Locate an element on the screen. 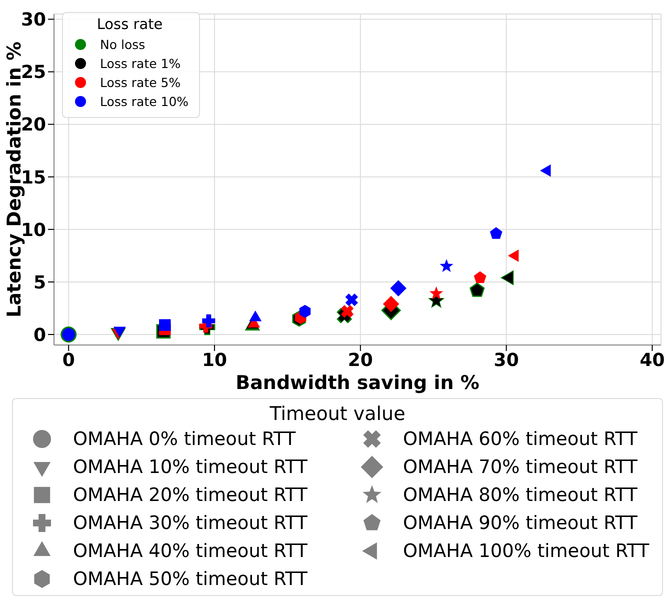 The image size is (669, 601). y-tick-label: 5 is located at coordinates (39, 283).